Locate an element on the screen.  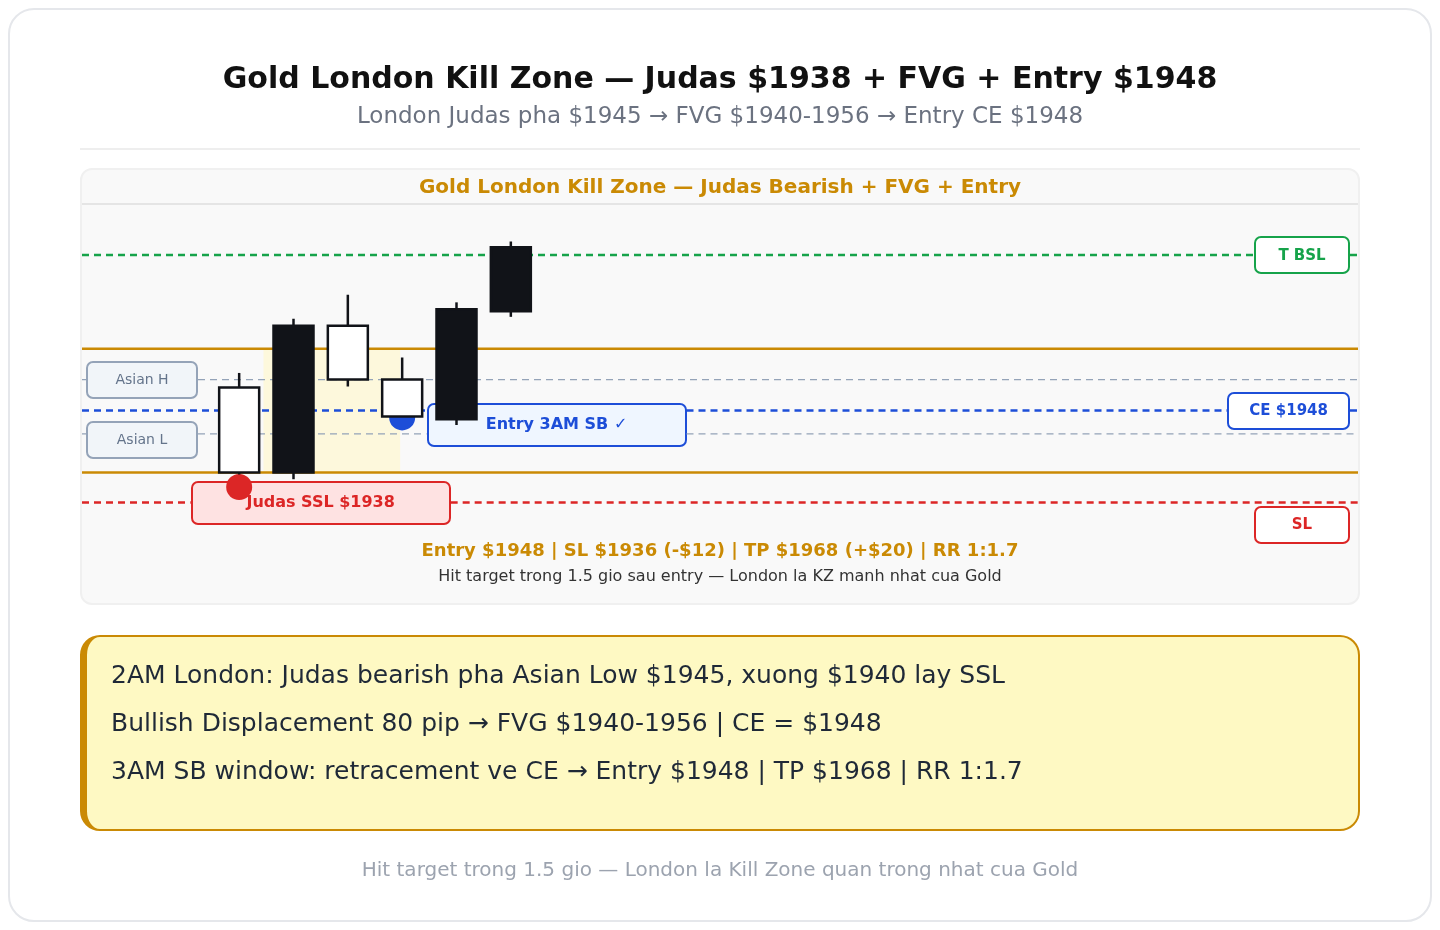
text: 3AM SB window: retracement ve CE → Entry $1948 | TP $1968 | RR 1:1.7 is located at coordinates (567, 771).